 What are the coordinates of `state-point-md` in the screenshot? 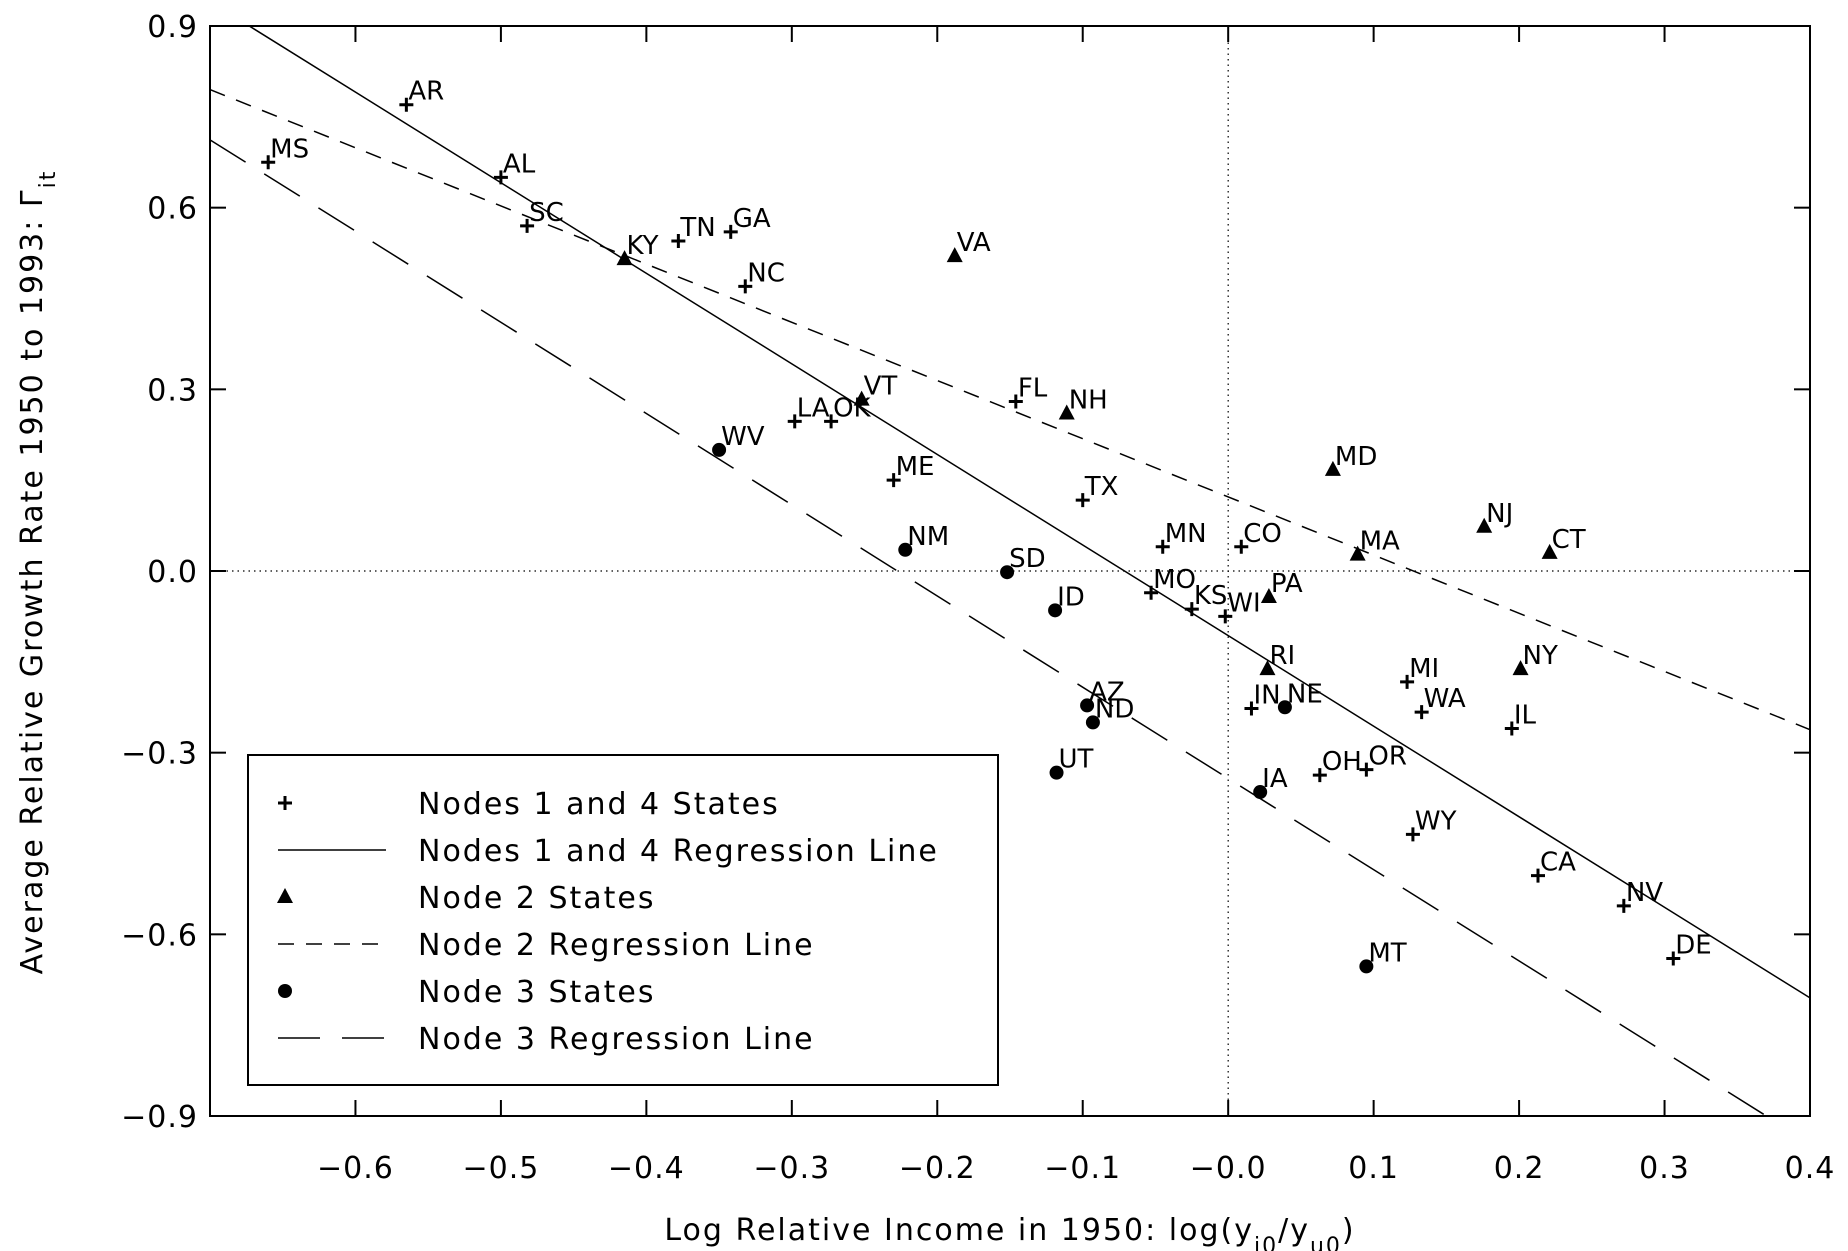 It's located at (1332, 468).